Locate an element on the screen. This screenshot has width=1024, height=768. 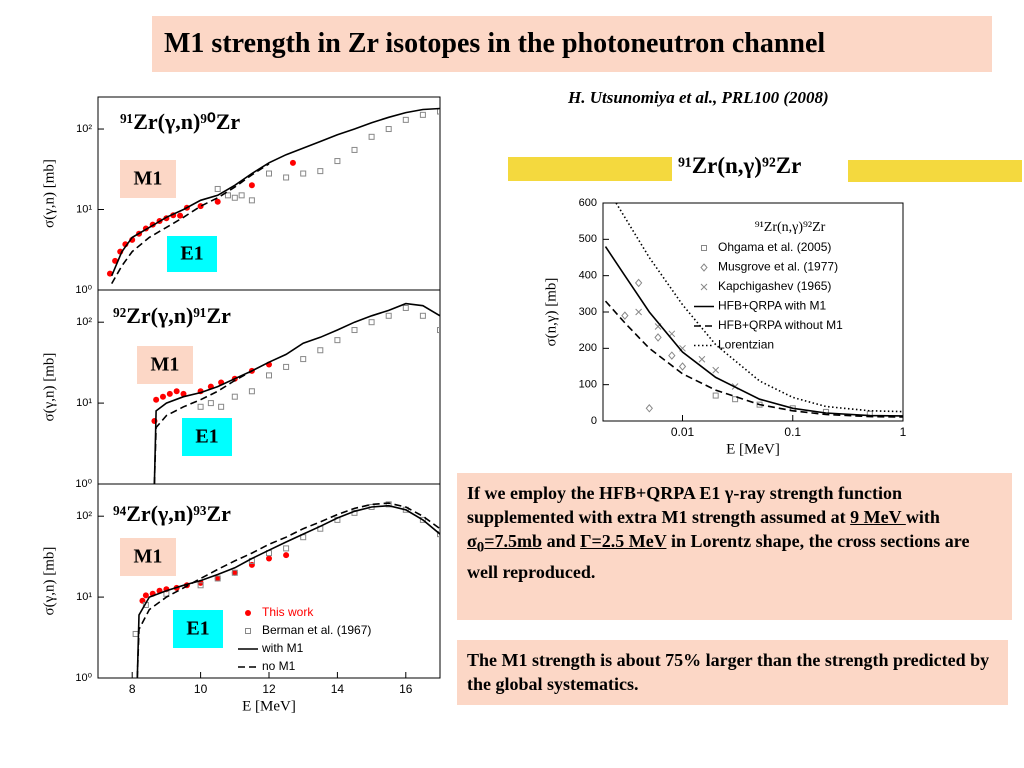
chart-title: ⁹¹Zr(n,γ)⁹²Zr is located at coordinates (790, 227).